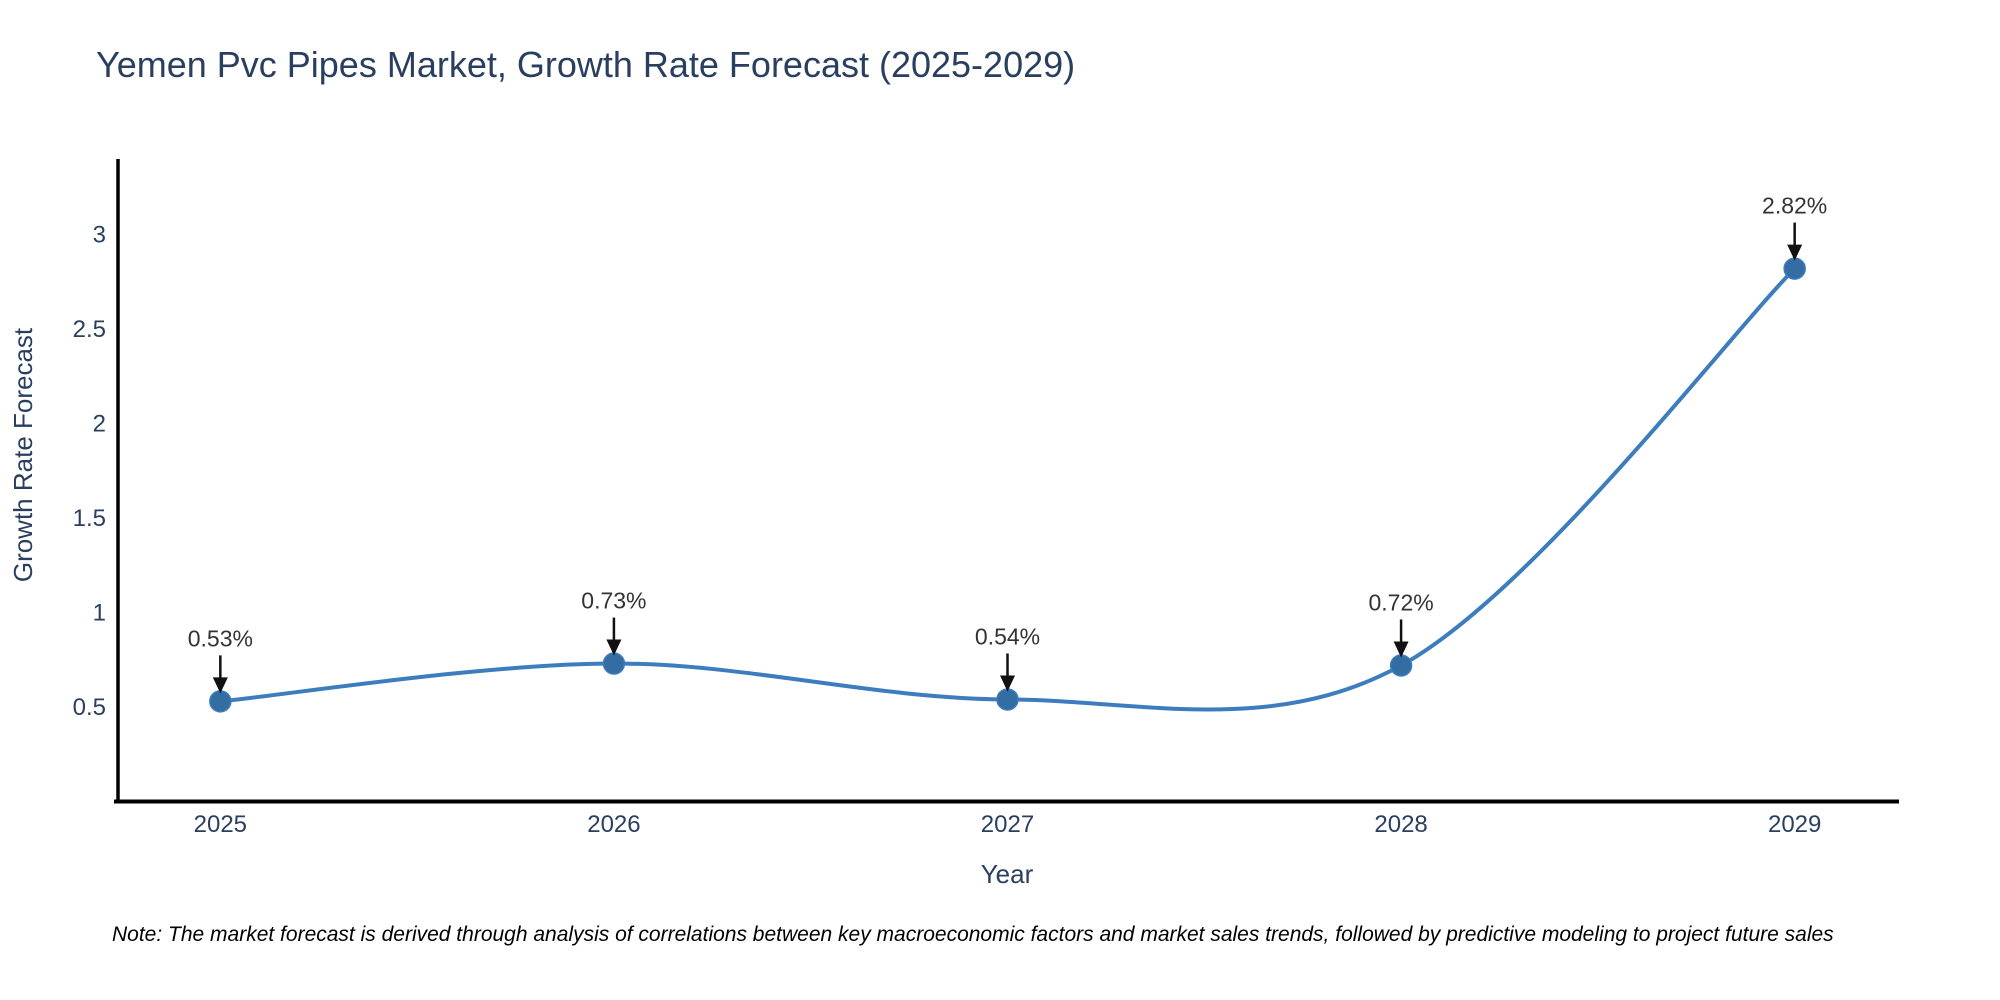 The width and height of the screenshot is (2000, 1000). I want to click on x-tick-label: 2027, so click(1007, 824).